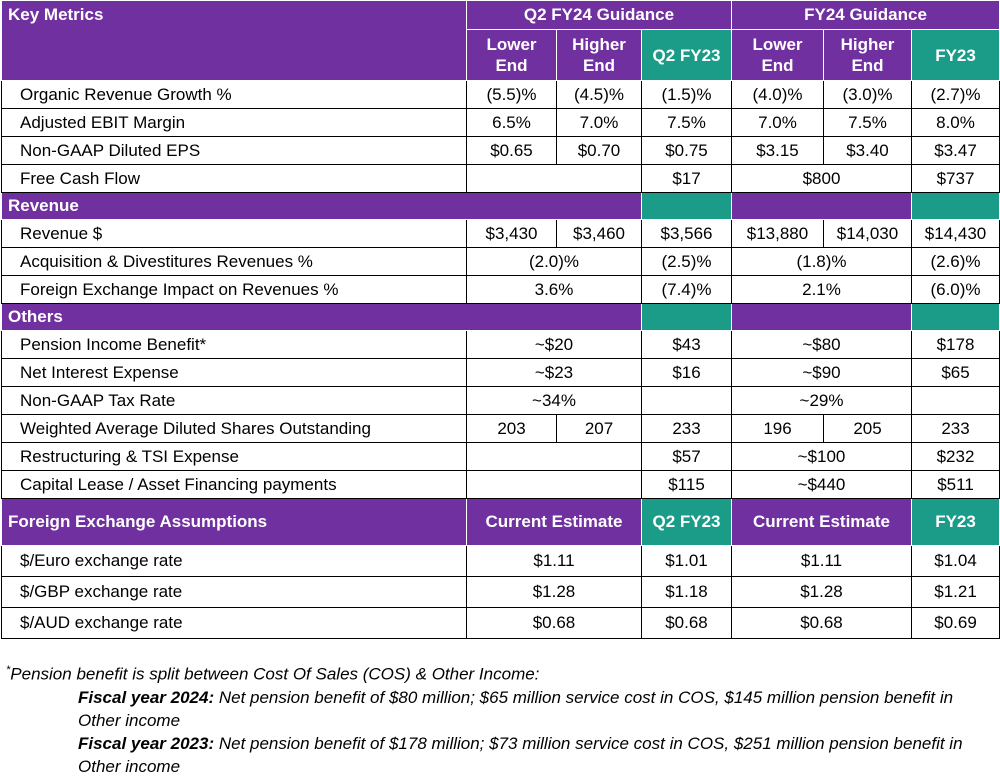  Describe the element at coordinates (554, 289) in the screenshot. I see `cell: 3.6%` at that location.